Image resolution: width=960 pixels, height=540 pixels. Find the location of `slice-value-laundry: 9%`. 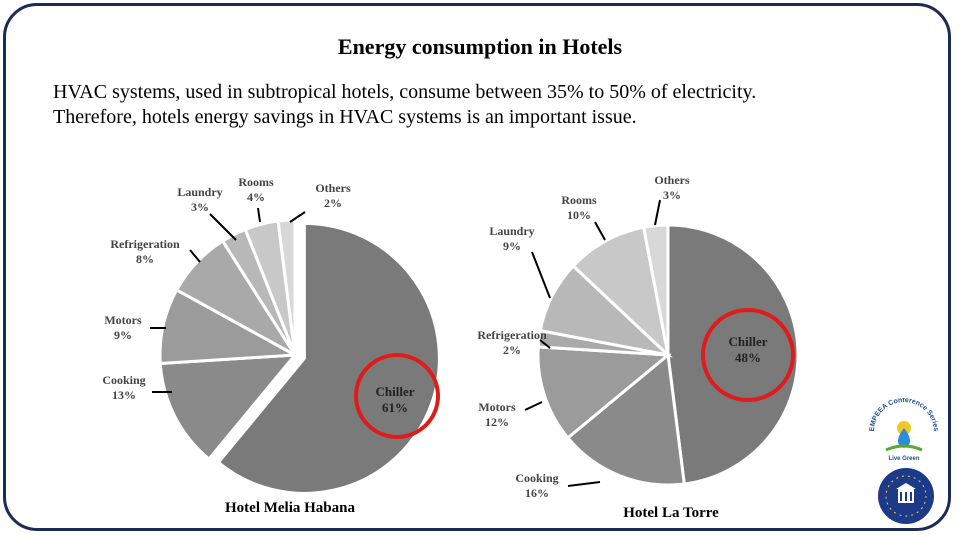

slice-value-laundry: 9% is located at coordinates (512, 246).